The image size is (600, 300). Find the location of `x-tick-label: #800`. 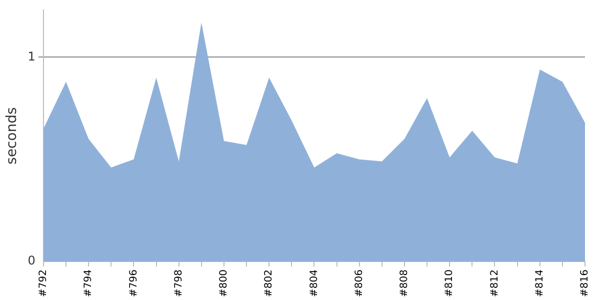

x-tick-label: #800 is located at coordinates (224, 284).